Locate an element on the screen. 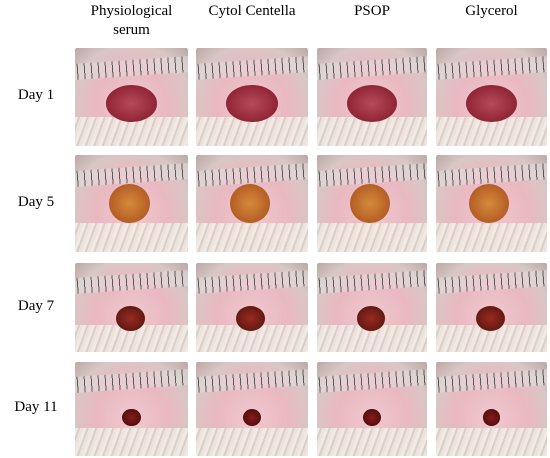 This screenshot has height=458, width=550. row-label: Day 1 is located at coordinates (36, 95).